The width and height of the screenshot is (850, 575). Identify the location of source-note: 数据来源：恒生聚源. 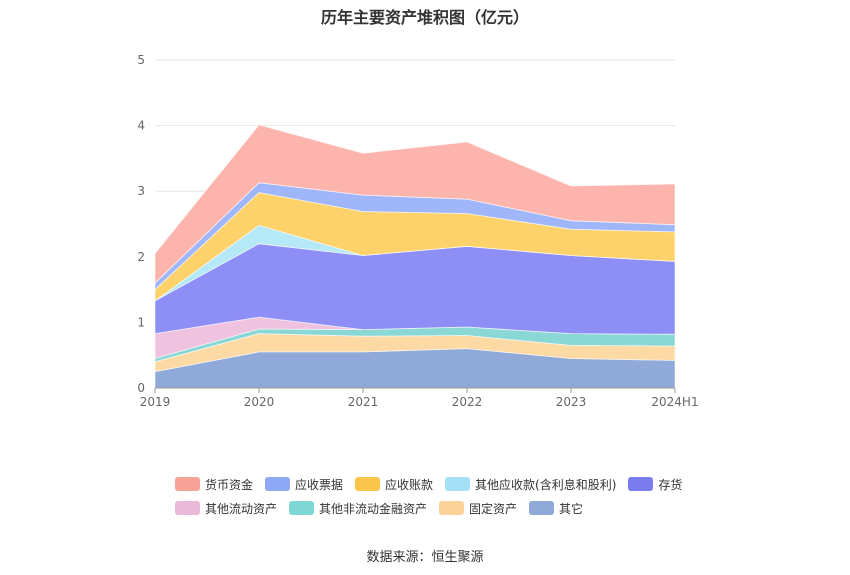
(425, 557).